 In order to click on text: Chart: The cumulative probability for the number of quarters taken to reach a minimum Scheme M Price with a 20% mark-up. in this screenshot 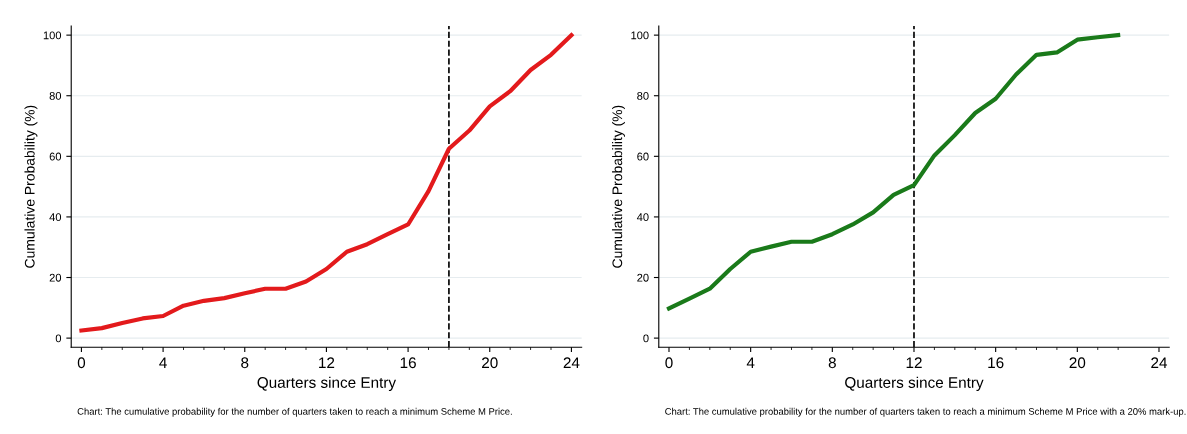, I will do `click(925, 412)`.